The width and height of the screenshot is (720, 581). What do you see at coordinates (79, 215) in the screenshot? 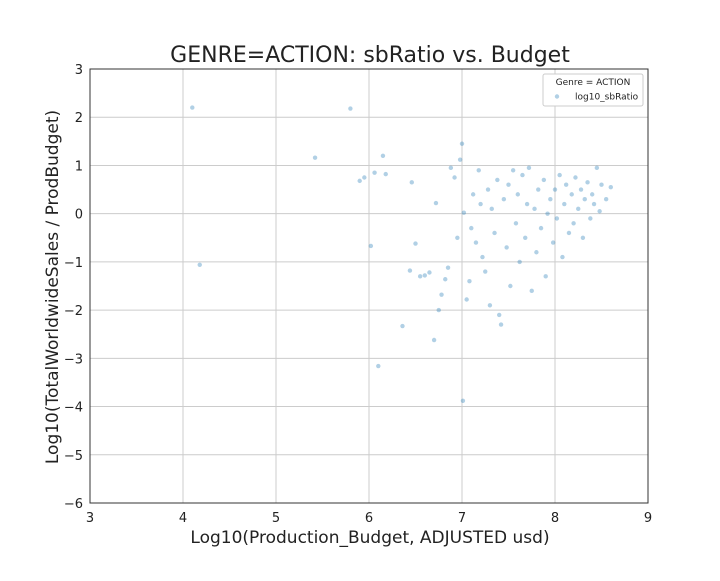
I see `y-tick-label: 0` at bounding box center [79, 215].